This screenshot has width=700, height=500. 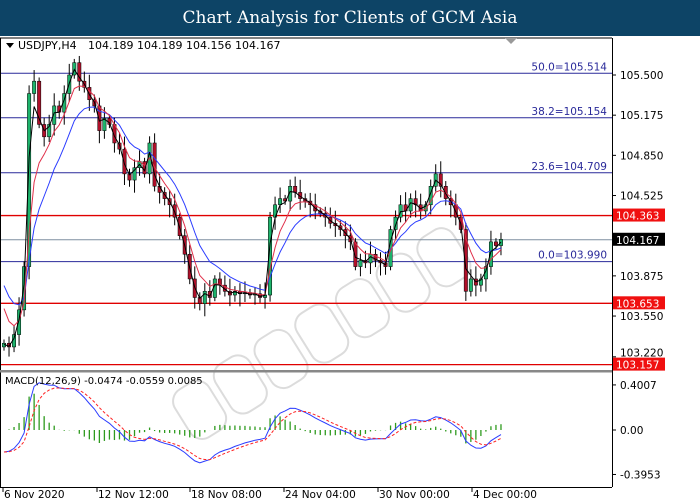 What do you see at coordinates (569, 67) in the screenshot?
I see `fib-label: 50.0=105.514` at bounding box center [569, 67].